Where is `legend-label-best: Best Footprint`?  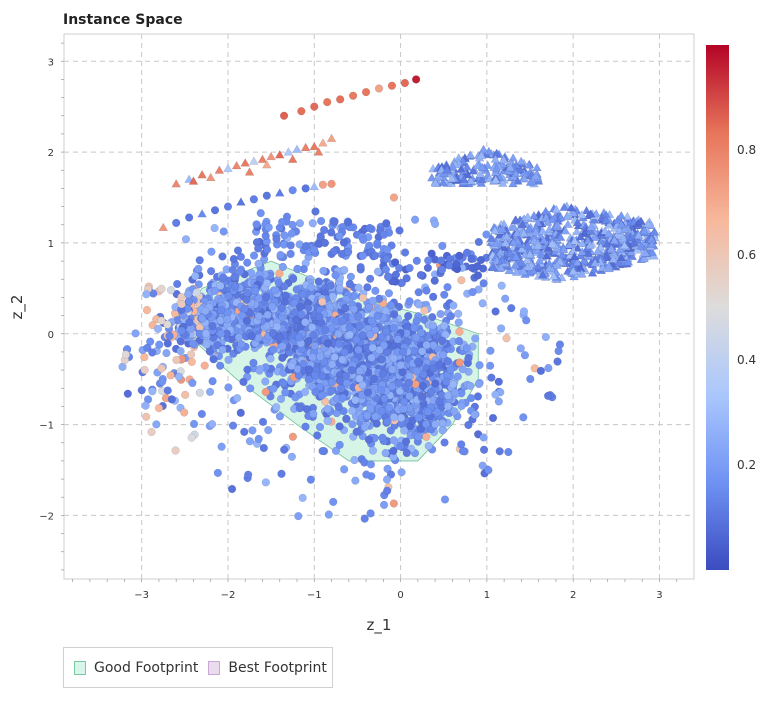 legend-label-best: Best Footprint is located at coordinates (277, 667).